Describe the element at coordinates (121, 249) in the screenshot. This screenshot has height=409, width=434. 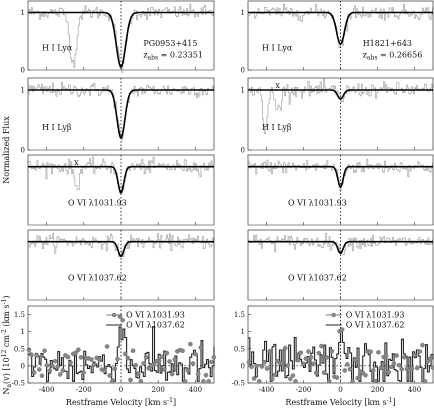
I see `flux-model` at that location.